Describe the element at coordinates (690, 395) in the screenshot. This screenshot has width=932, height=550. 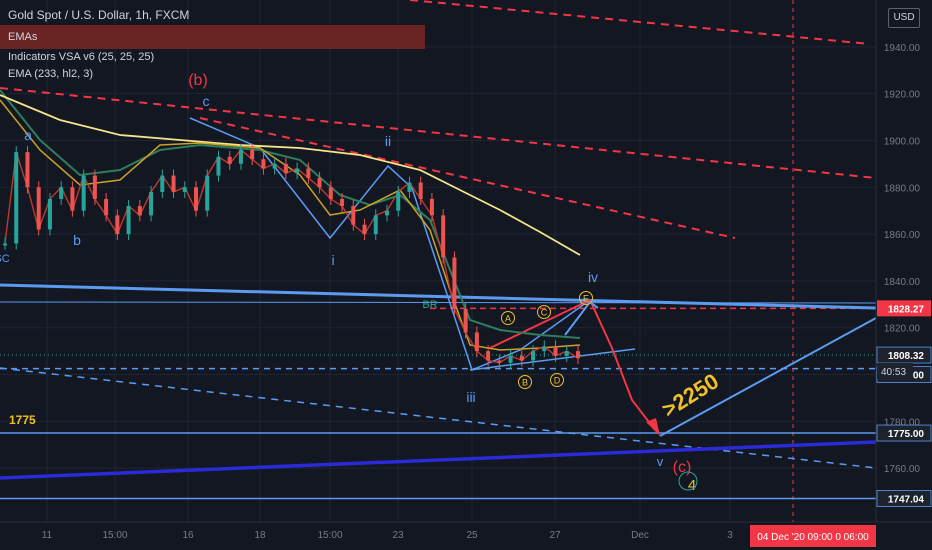
I see `target-label: >2250` at that location.